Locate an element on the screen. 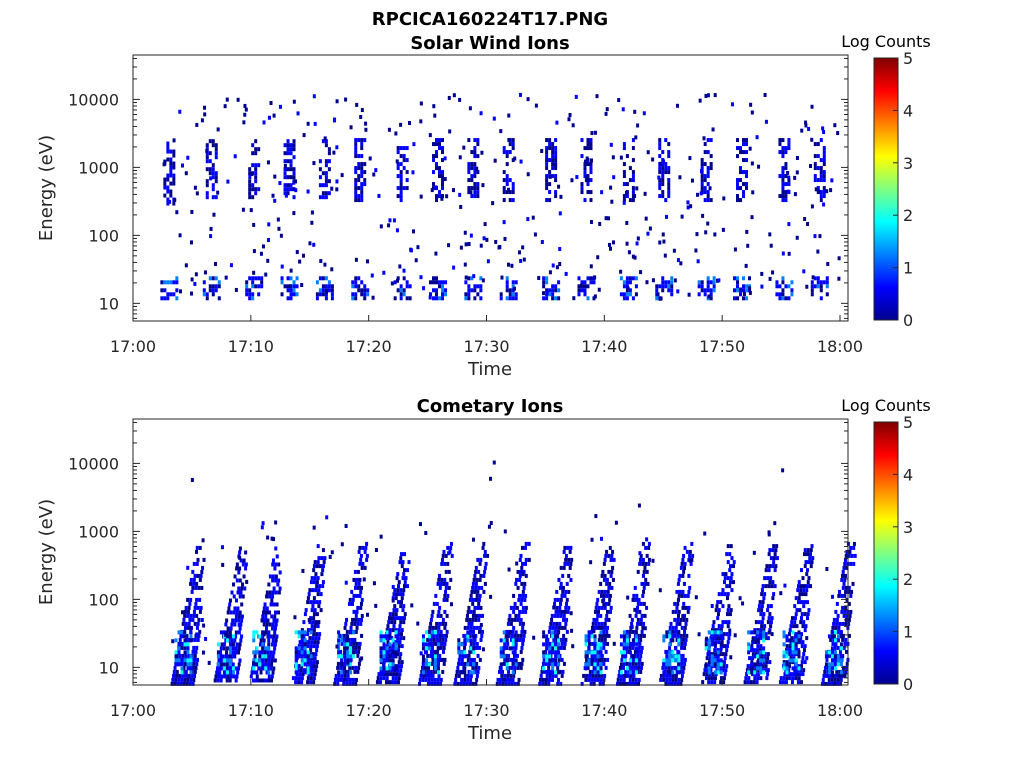 The width and height of the screenshot is (1024, 768). x-tick-label: 17:10 is located at coordinates (251, 346).